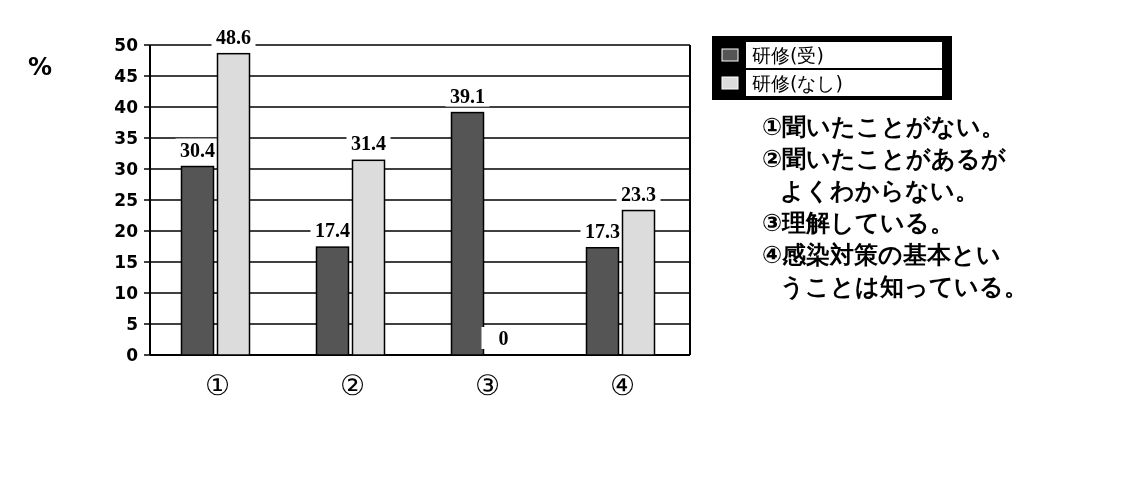 This screenshot has width=1140, height=492. Describe the element at coordinates (467, 95) in the screenshot. I see `data-label: 39.1` at that location.